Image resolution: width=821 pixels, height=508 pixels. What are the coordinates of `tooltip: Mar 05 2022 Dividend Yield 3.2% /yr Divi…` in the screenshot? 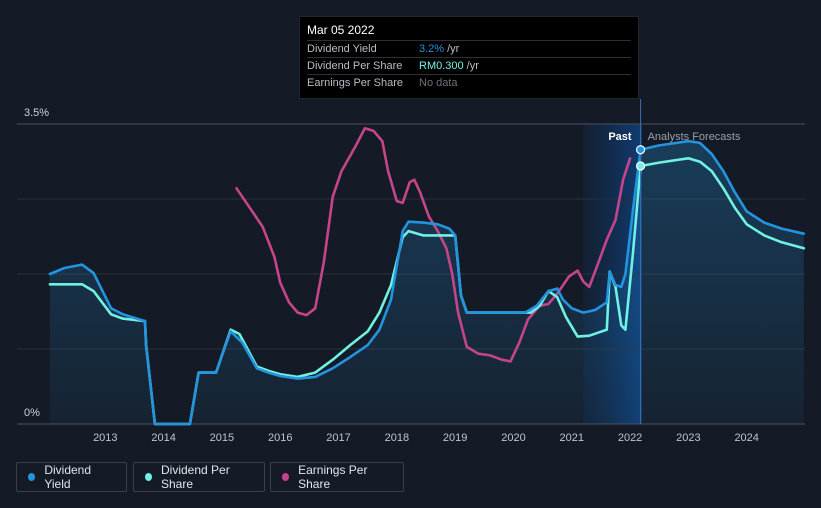 It's located at (469, 57).